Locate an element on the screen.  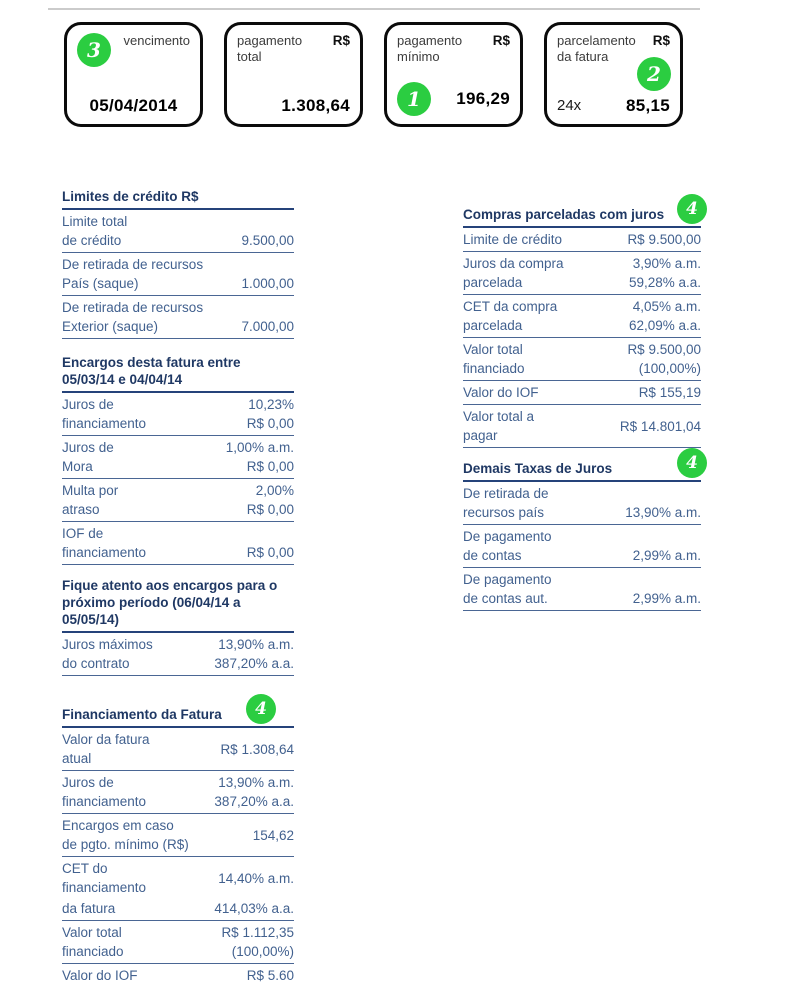
row-values: 154,62 is located at coordinates (273, 835).